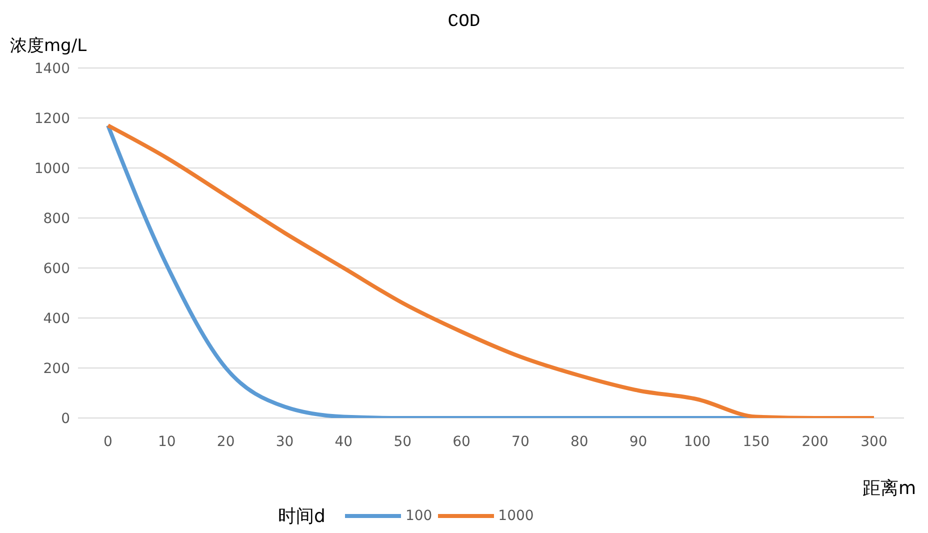 This screenshot has width=928, height=533. I want to click on x-tick-label: 50, so click(403, 442).